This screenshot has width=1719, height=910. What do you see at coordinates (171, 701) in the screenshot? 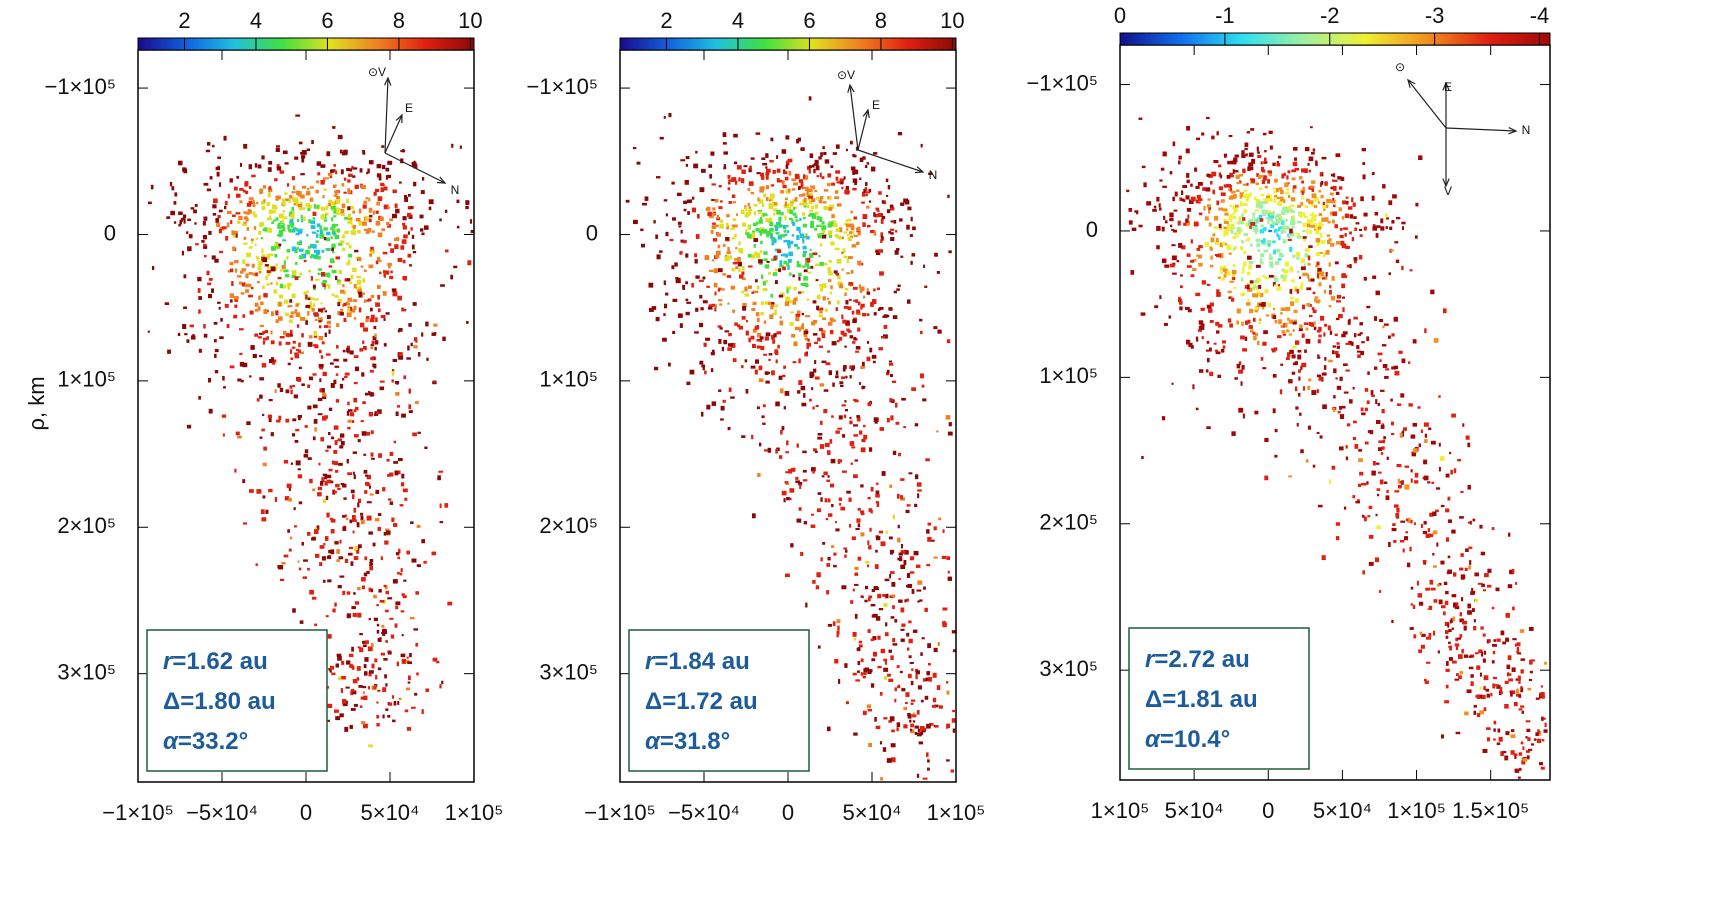
I see `info-symbol: Δ` at bounding box center [171, 701].